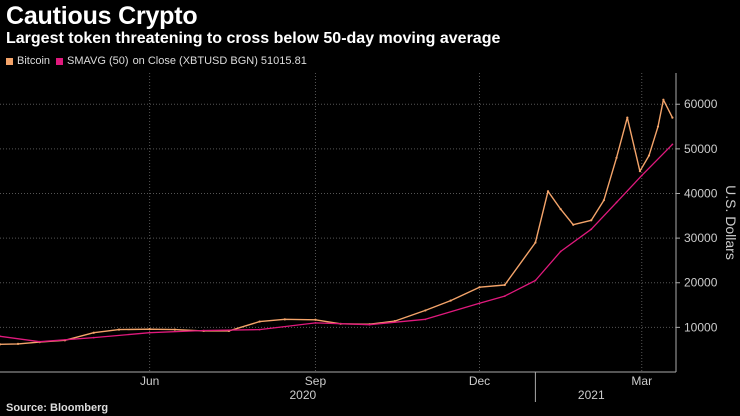 This screenshot has height=416, width=740. Describe the element at coordinates (149, 381) in the screenshot. I see `x-month-label: Jun` at that location.